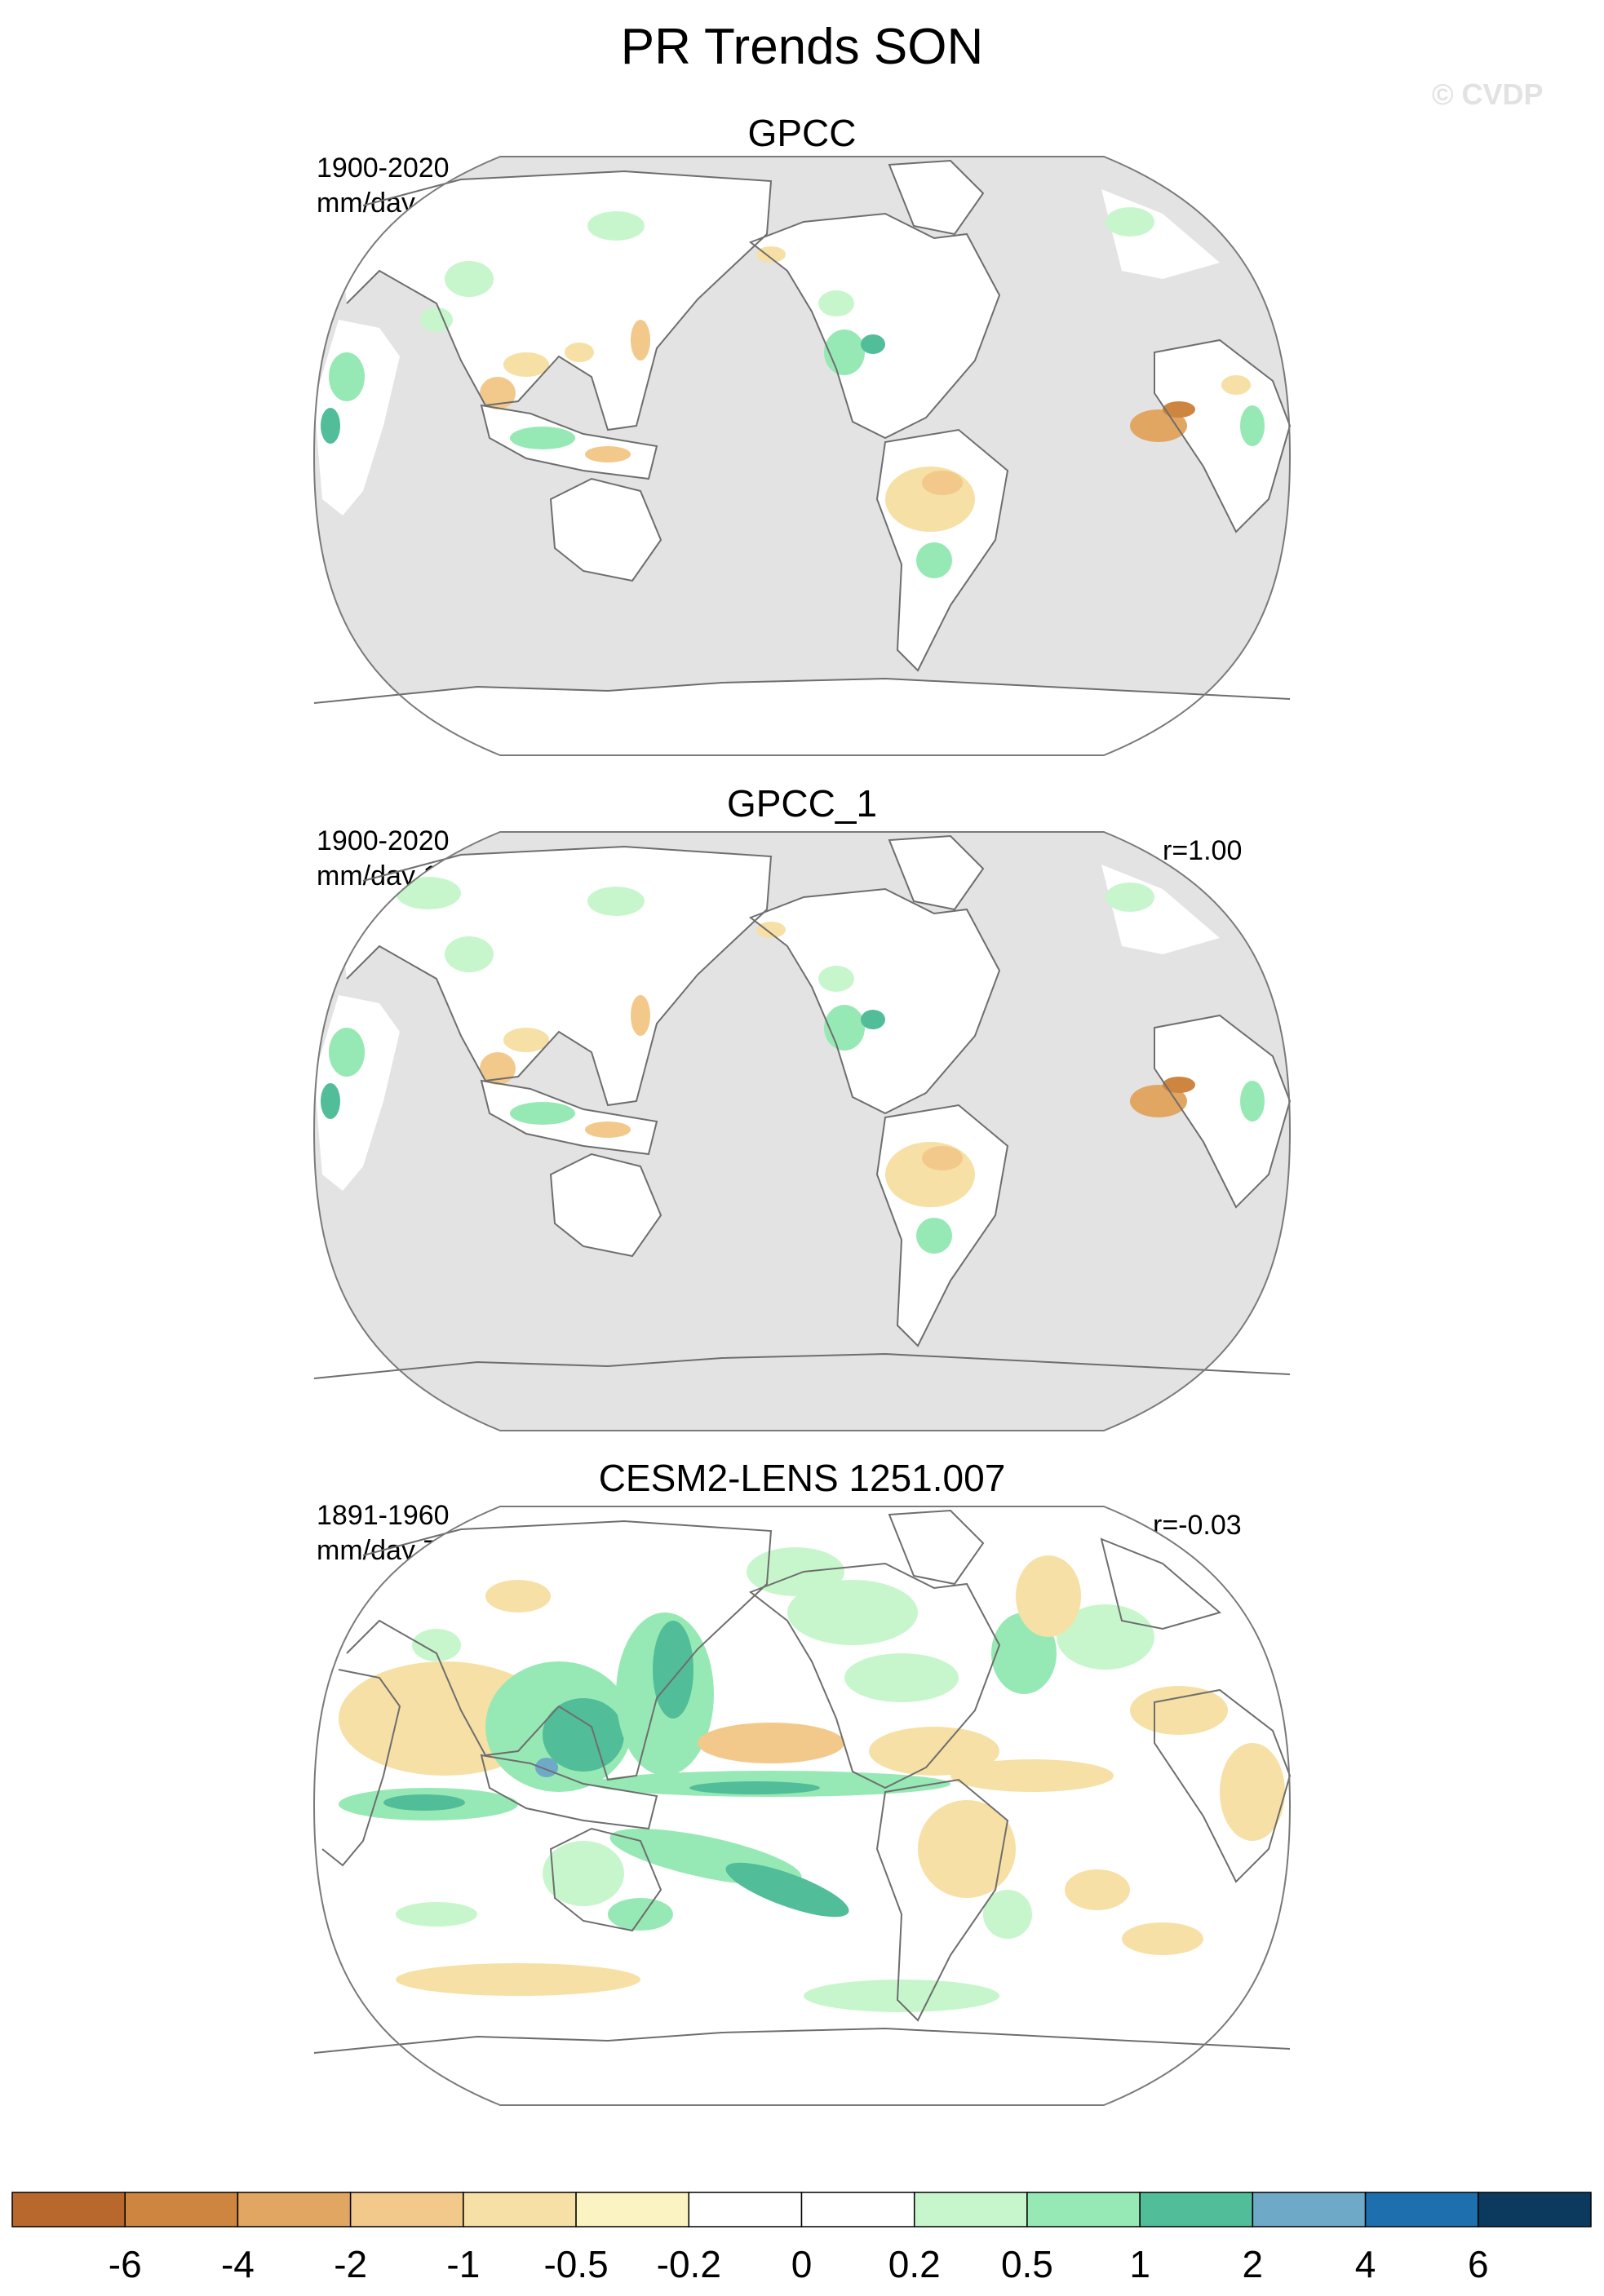  Describe the element at coordinates (915, 2264) in the screenshot. I see `colorbar-tick-label: 0.2` at that location.